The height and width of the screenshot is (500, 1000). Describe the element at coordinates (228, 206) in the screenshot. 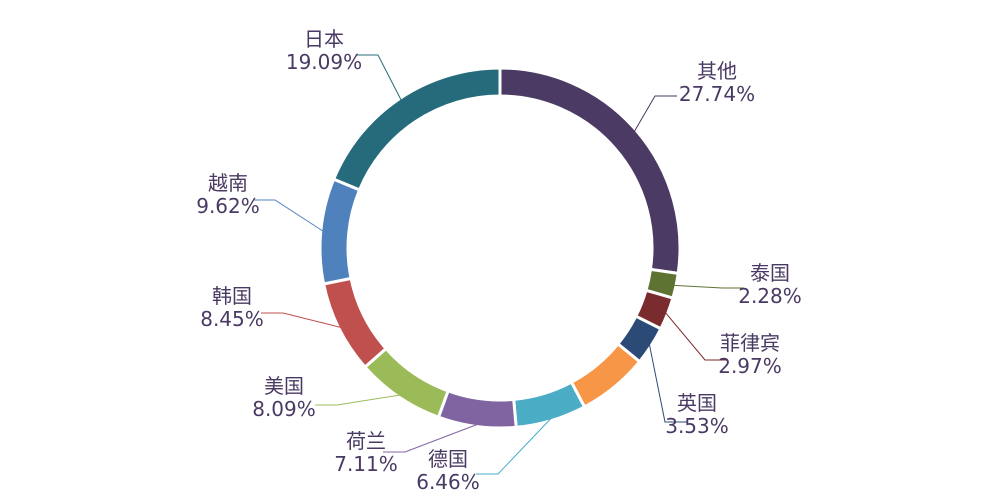

I see `slice-percent-label: 9.62%` at that location.